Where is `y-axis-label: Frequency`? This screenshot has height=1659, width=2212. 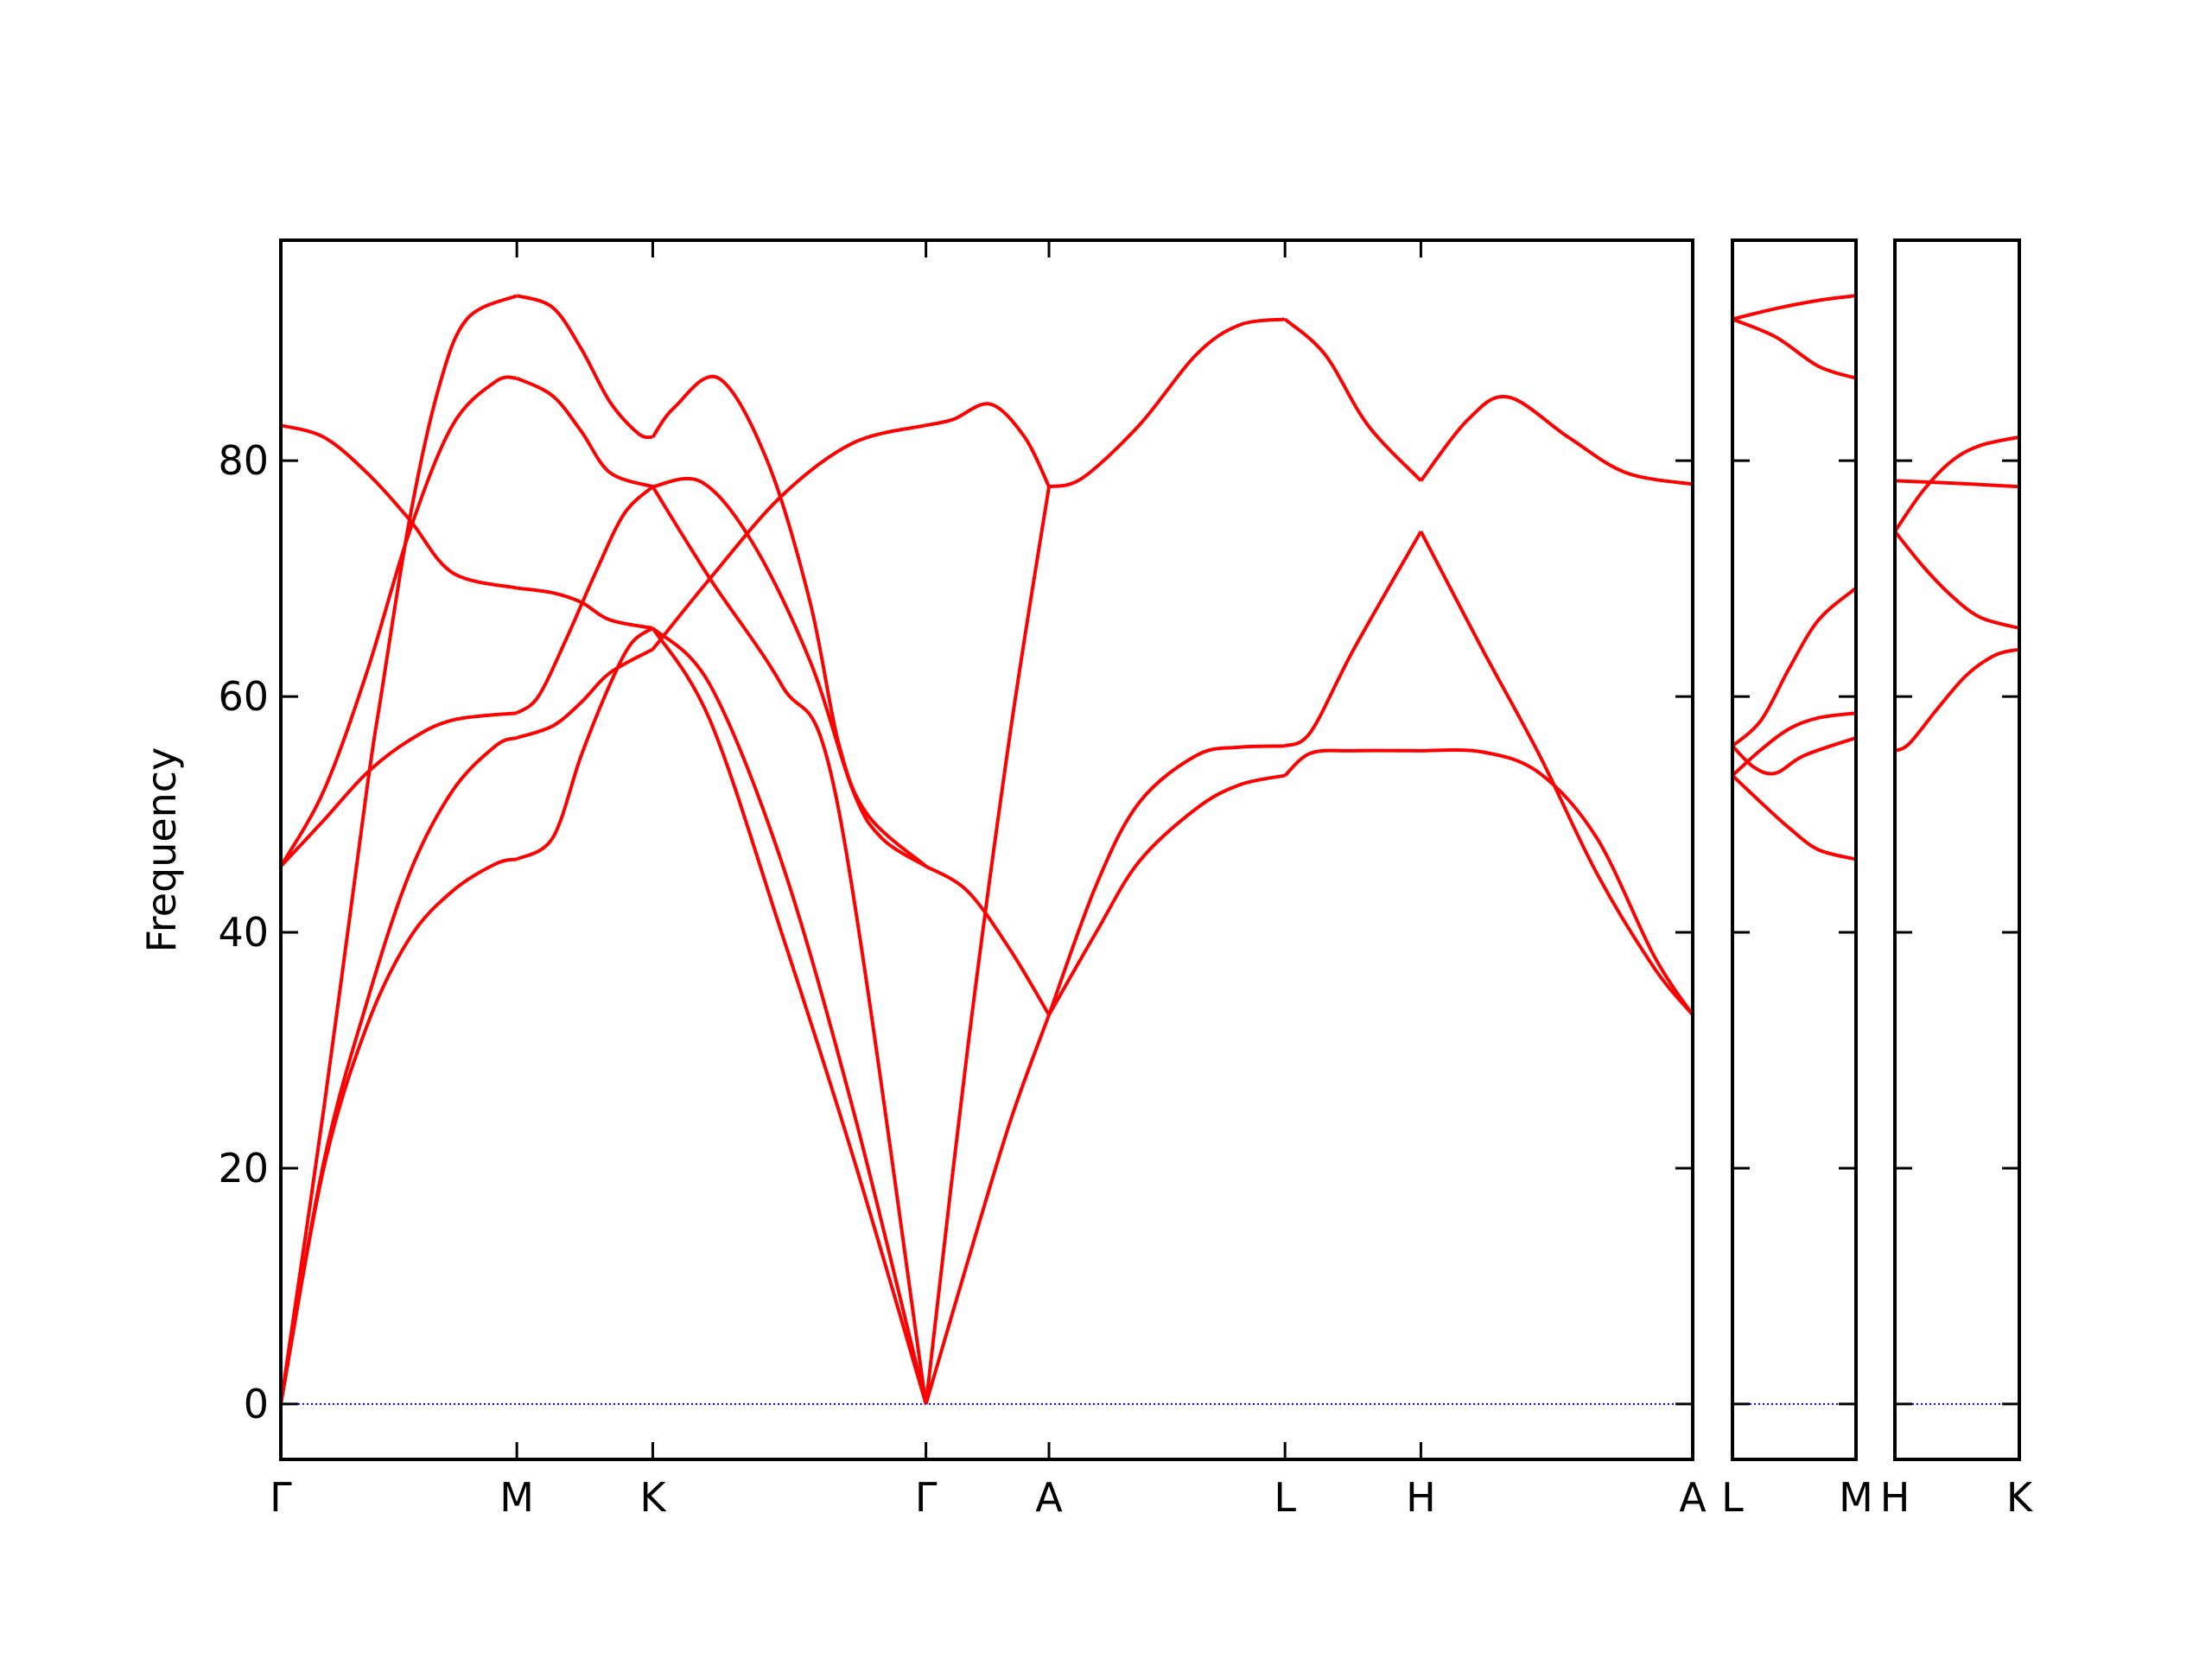 y-axis-label: Frequency is located at coordinates (161, 850).